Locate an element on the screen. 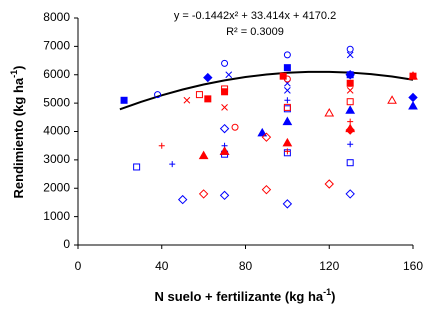 Image resolution: width=441 pixels, height=314 pixels. y-tick-label: 1000 is located at coordinates (56, 216).